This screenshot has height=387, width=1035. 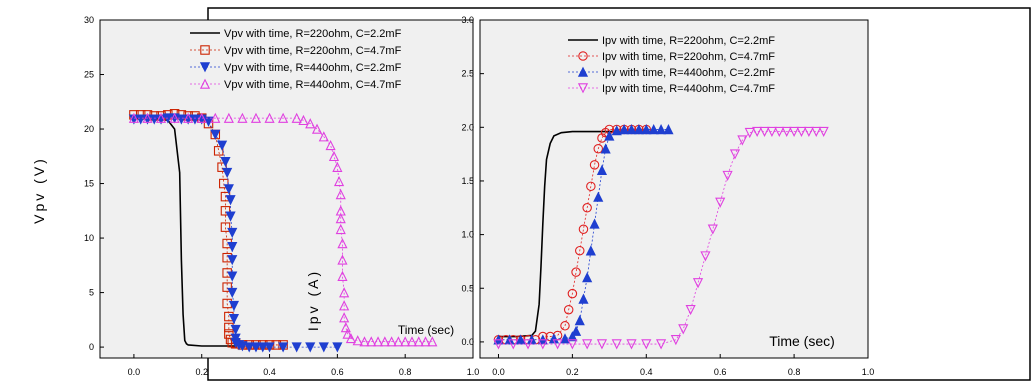 I want to click on vpv-x-tick-label: 0.2, so click(x=201, y=372).